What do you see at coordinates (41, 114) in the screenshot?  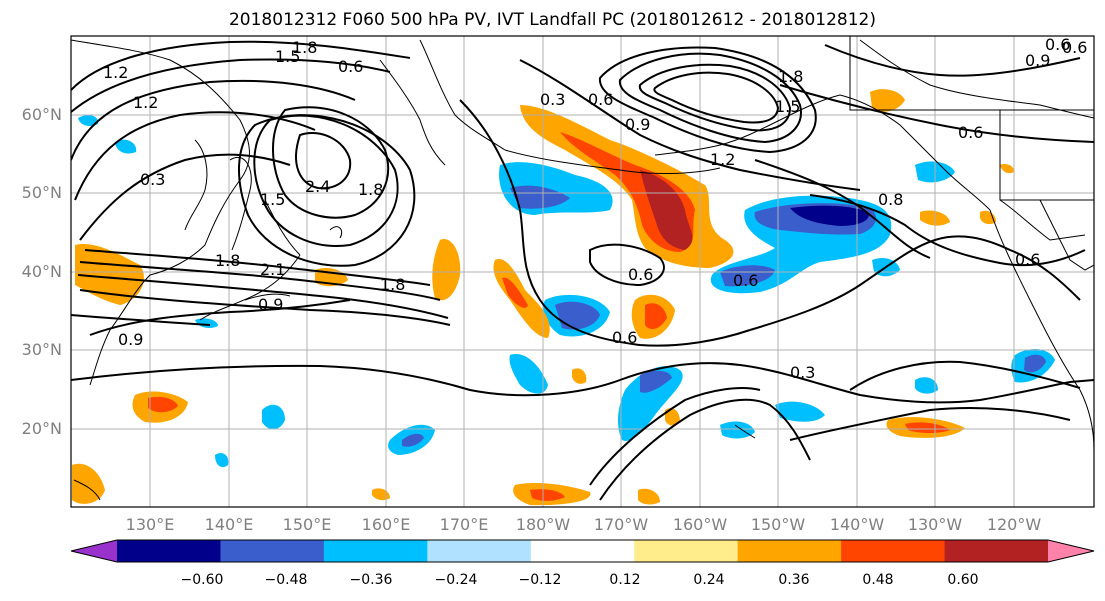 I see `lat-label-60n: 60°N` at bounding box center [41, 114].